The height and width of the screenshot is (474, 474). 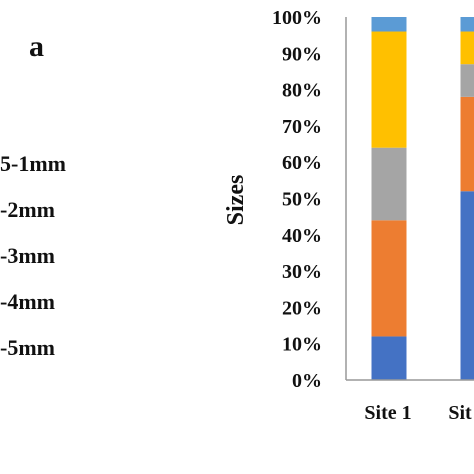 What do you see at coordinates (236, 200) in the screenshot?
I see `y-axis-title: Sizes` at bounding box center [236, 200].